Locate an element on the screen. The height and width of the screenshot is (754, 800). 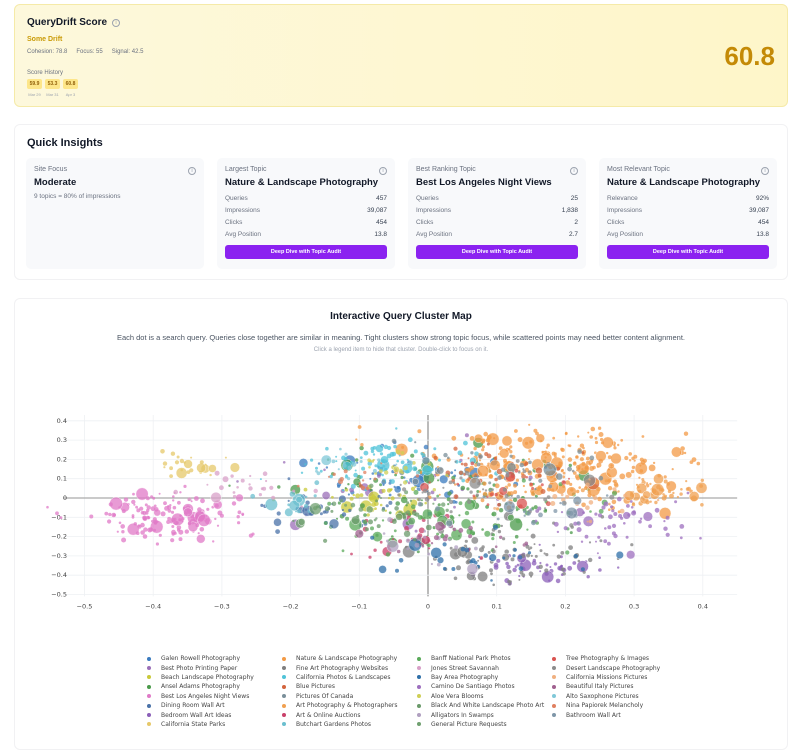
legend-item: Alto Saxophone Pictures is located at coordinates (619, 696).